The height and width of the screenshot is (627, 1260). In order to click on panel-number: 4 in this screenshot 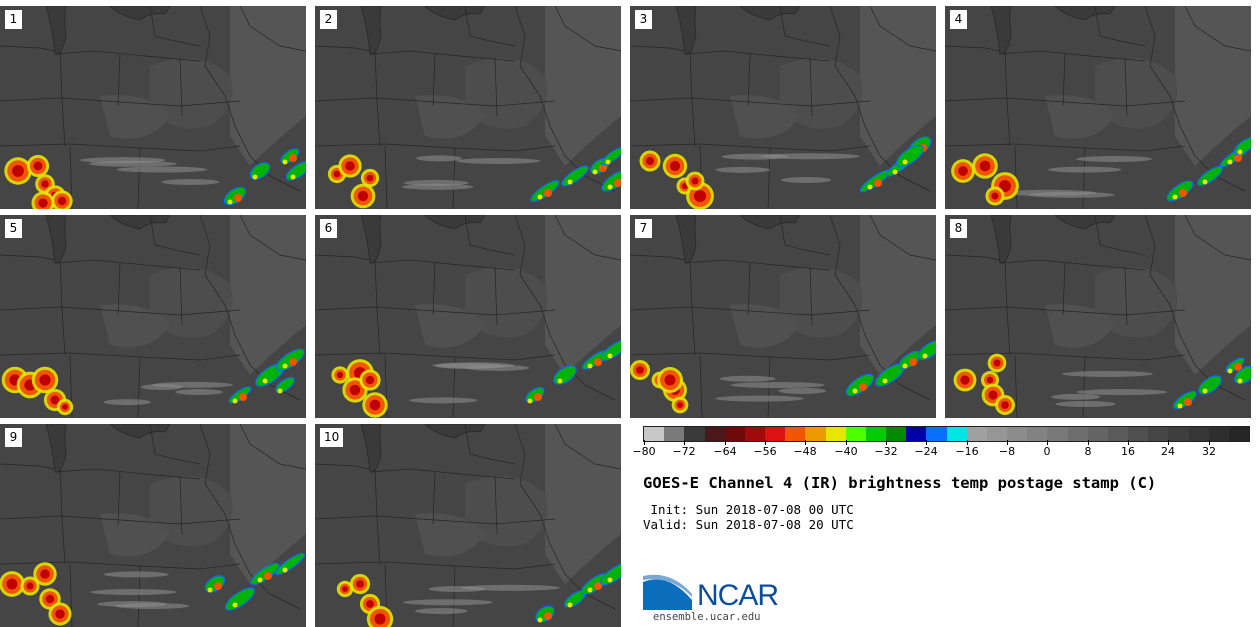, I will do `click(958, 19)`.